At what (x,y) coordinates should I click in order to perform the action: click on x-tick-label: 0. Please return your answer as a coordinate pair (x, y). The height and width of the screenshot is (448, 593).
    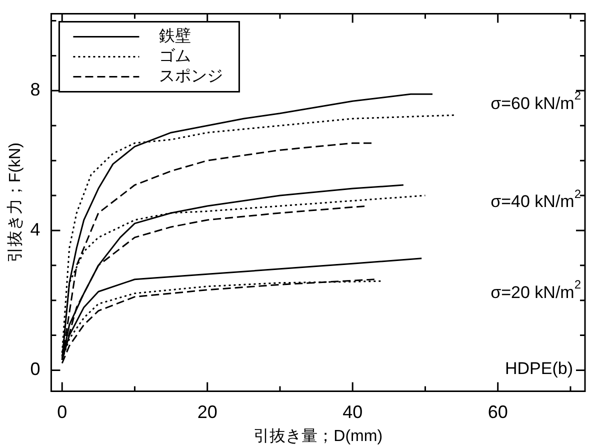
    Looking at the image, I should click on (62, 412).